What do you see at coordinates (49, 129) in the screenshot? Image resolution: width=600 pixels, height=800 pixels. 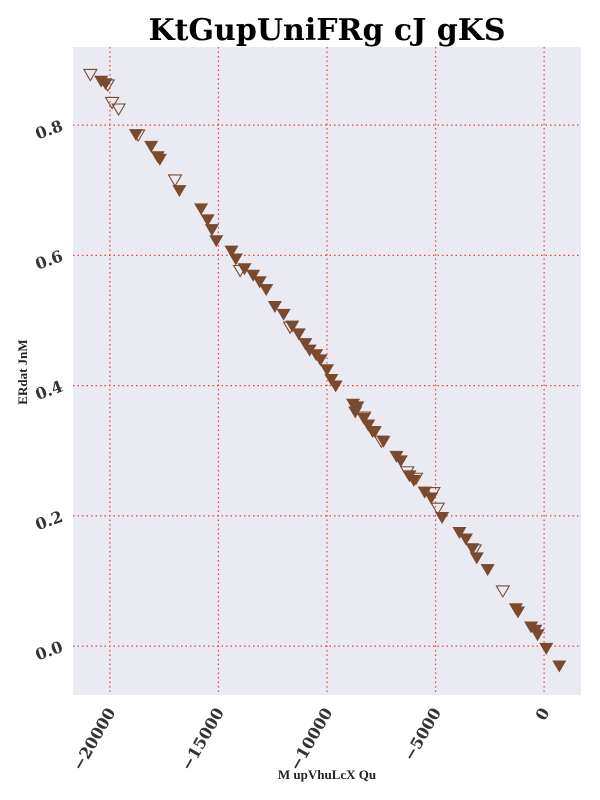 I see `y-tick-label: 0.8` at bounding box center [49, 129].